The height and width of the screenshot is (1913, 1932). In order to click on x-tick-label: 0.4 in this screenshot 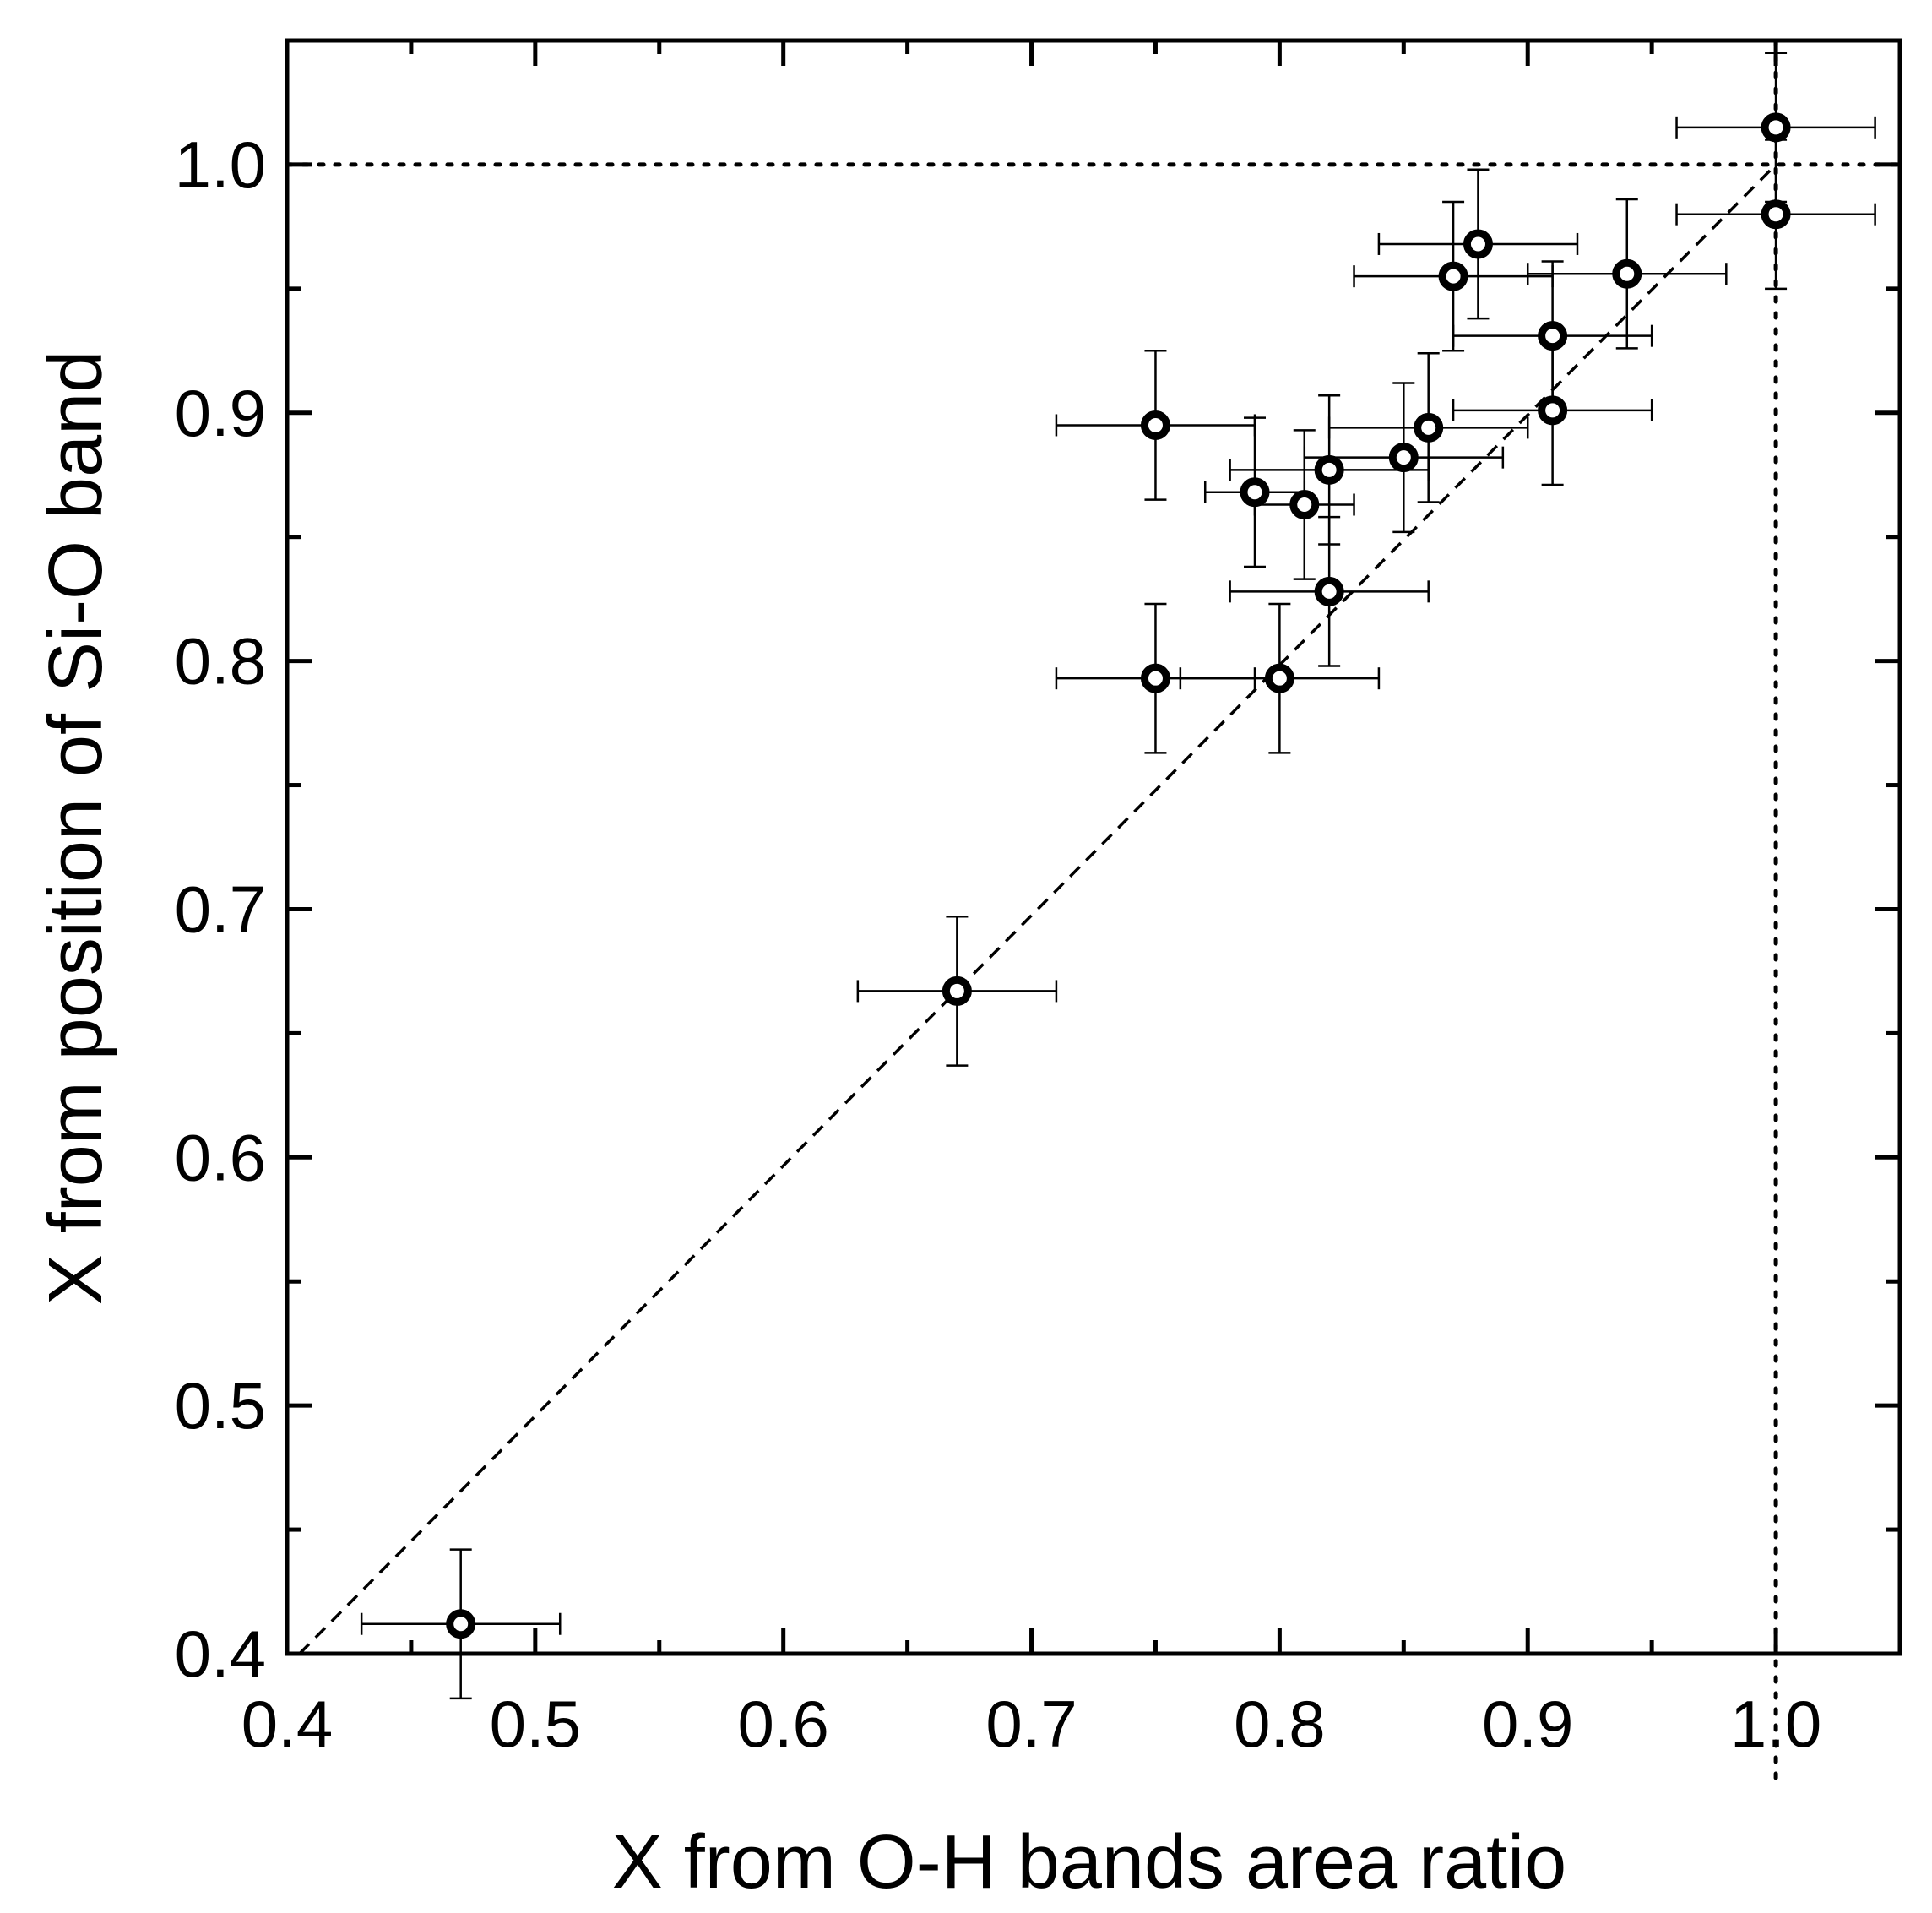, I will do `click(287, 1724)`.